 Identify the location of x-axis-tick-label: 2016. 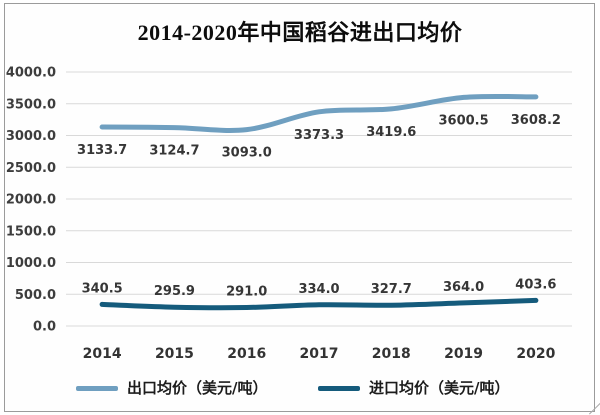
(246, 354).